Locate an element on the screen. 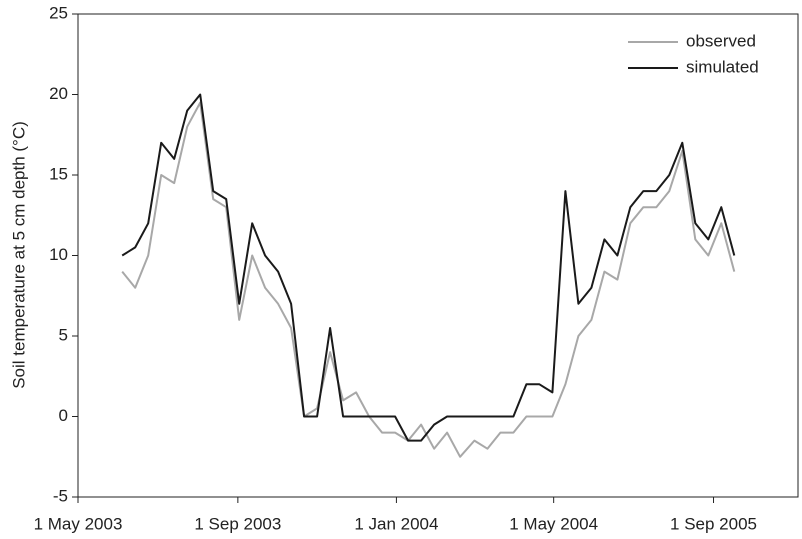 The height and width of the screenshot is (539, 802). x-tick-label: 1 May 2003 is located at coordinates (78, 523).